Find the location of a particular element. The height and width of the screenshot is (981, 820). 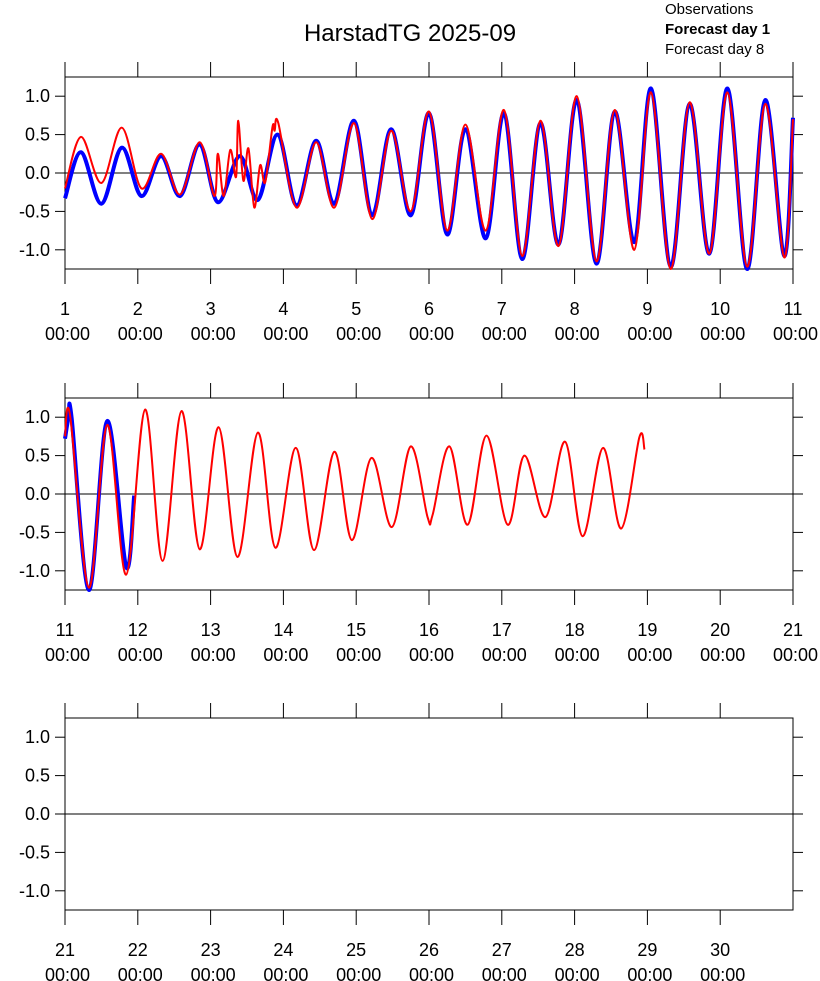

x-tick-label-line: 28 is located at coordinates (575, 950).